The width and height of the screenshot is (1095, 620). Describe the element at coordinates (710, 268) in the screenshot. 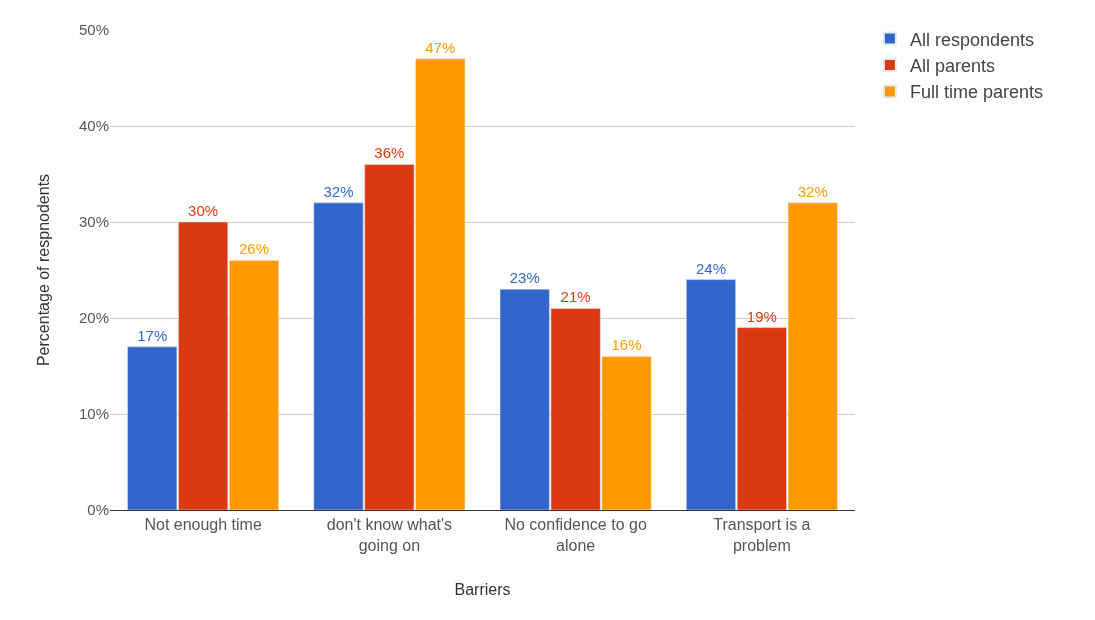

I see `data-label: 24%` at that location.